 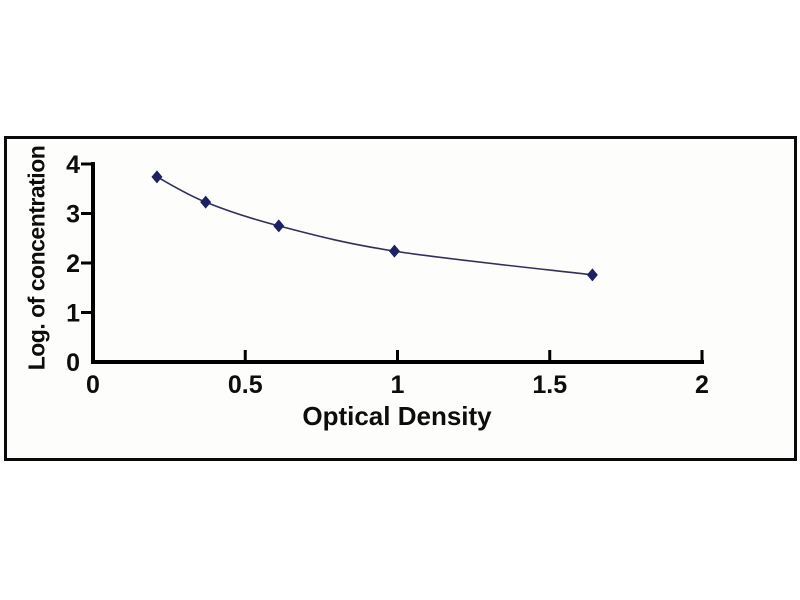 What do you see at coordinates (93, 385) in the screenshot?
I see `x-tick-label: 0` at bounding box center [93, 385].